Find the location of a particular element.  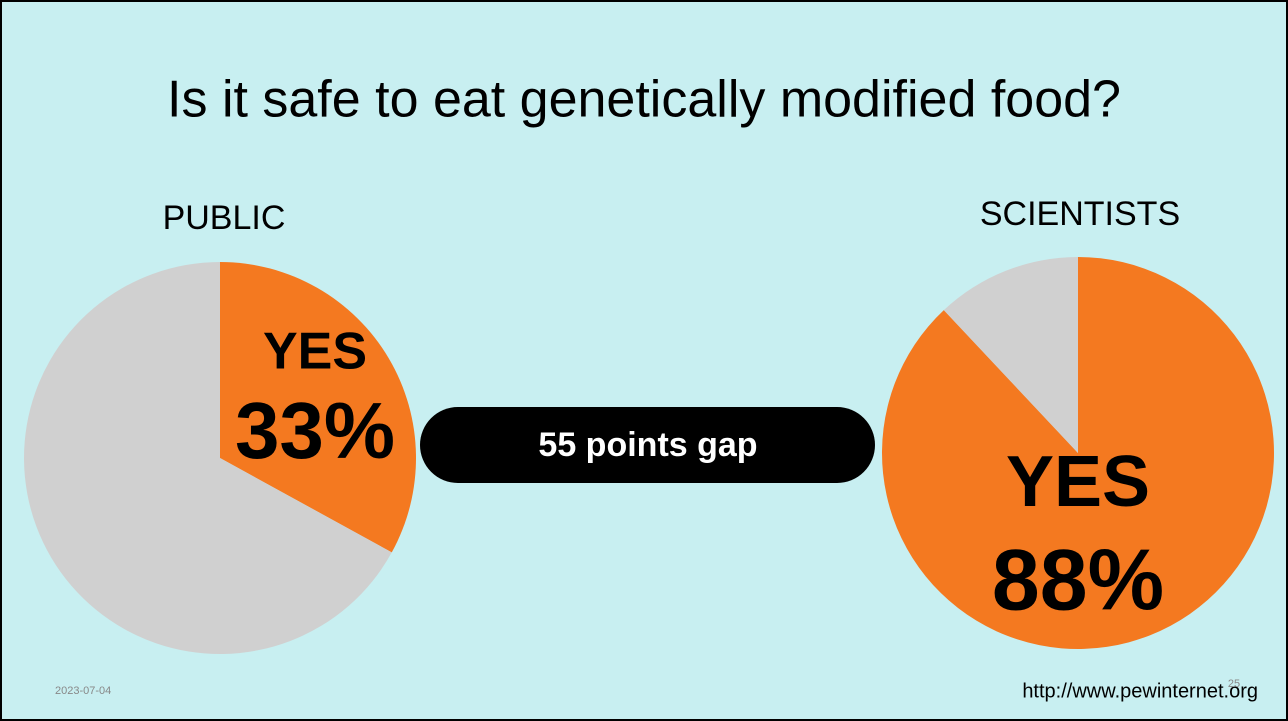

pie-title: SCIENTISTS is located at coordinates (1080, 214).